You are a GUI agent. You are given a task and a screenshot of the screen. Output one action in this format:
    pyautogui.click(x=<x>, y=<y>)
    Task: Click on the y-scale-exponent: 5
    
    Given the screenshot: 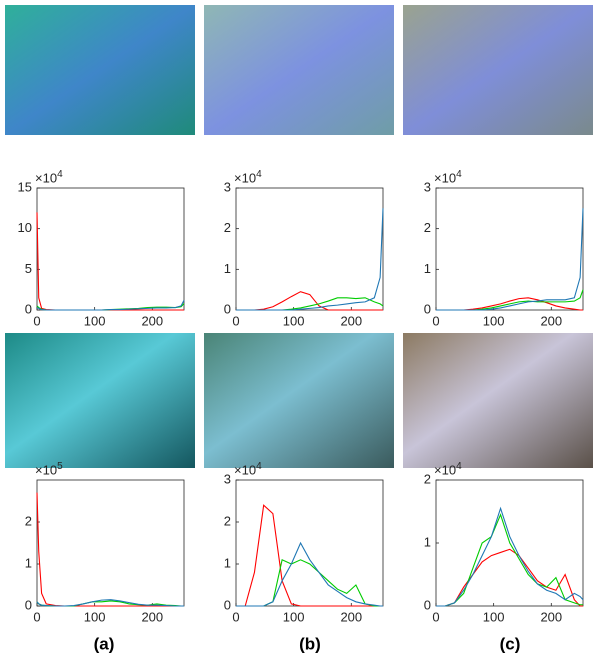 What is the action you would take?
    pyautogui.click(x=60, y=466)
    